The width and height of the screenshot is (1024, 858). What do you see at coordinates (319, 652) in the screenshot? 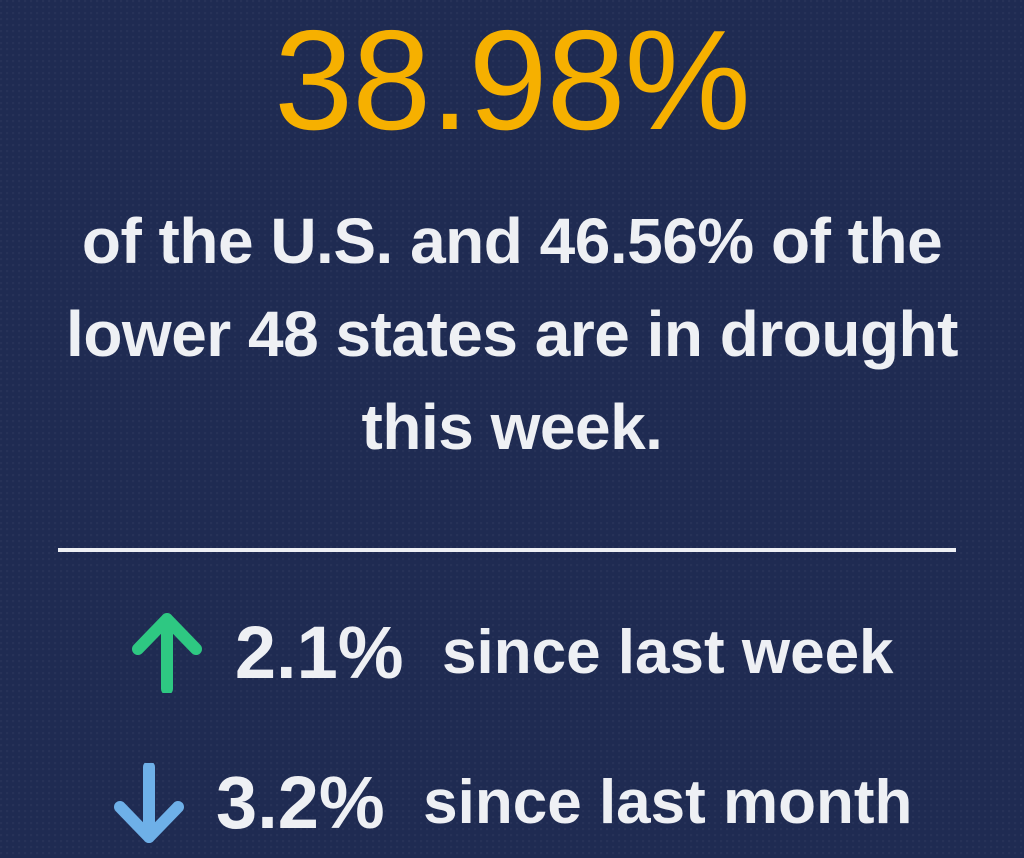
I see `weekly-change-value: 2.1%` at bounding box center [319, 652].